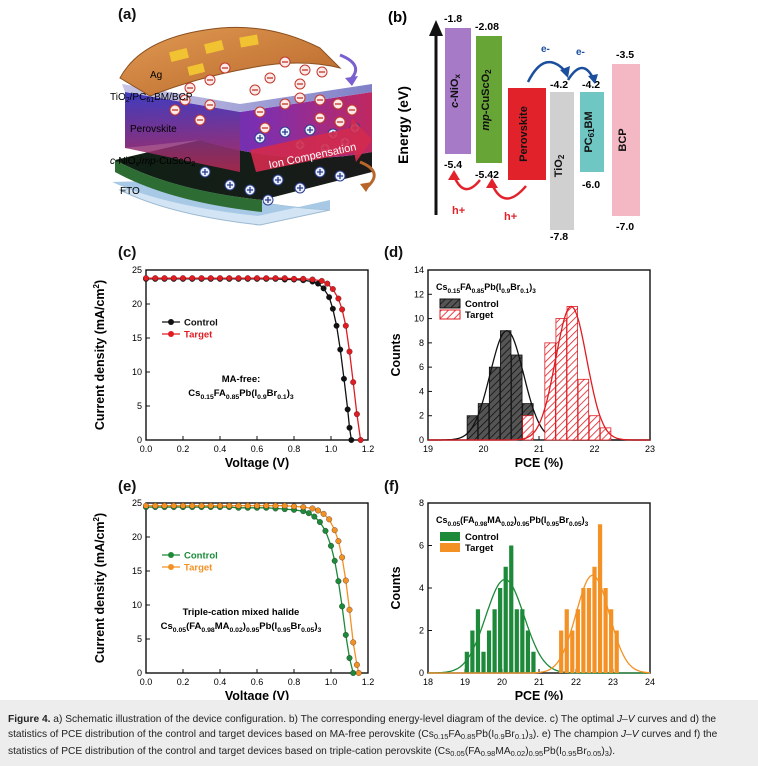  What do you see at coordinates (421, 367) in the screenshot?
I see `y-tick-label: 6` at bounding box center [421, 367].